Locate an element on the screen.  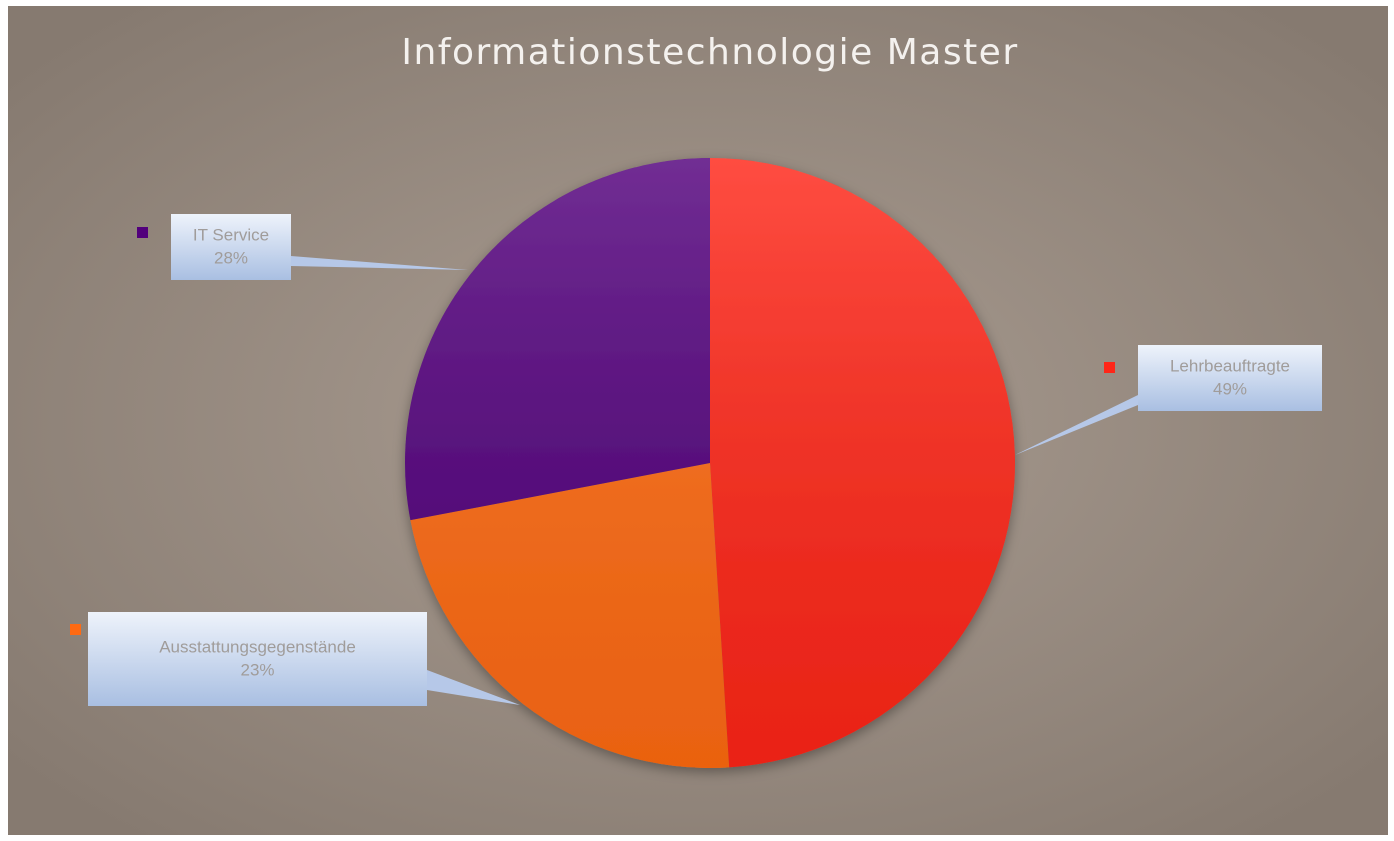
value-label: 23% is located at coordinates (257, 669).